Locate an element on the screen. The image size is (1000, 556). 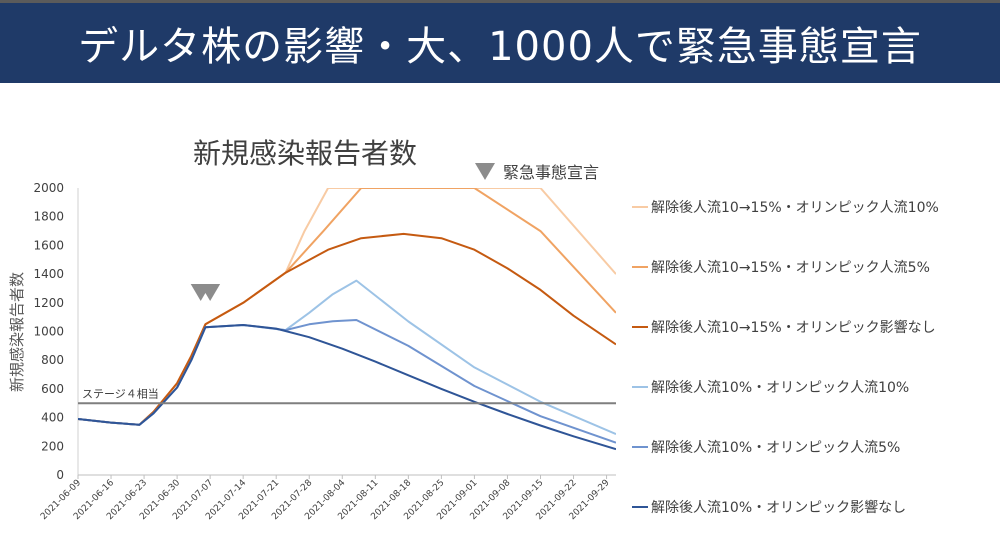
y-tick-label: 1000 is located at coordinates (48, 332).